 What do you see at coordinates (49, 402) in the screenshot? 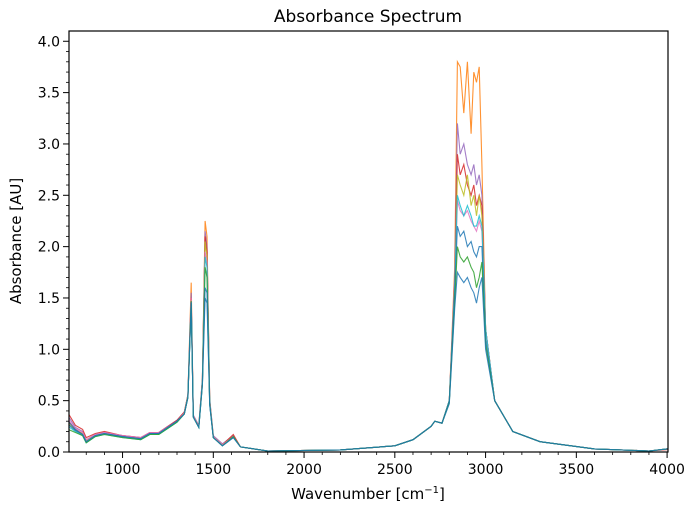
I see `y-tick-label: 0.5` at bounding box center [49, 402].